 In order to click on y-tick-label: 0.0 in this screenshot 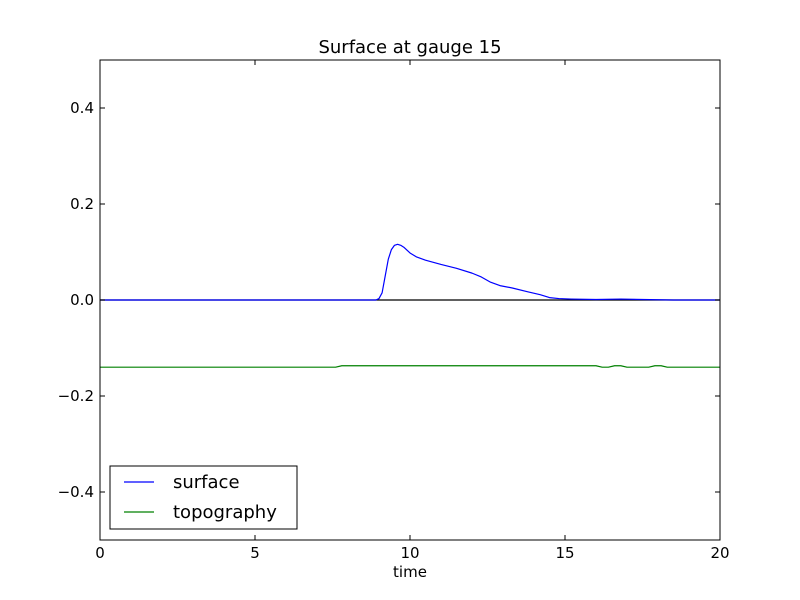, I will do `click(82, 300)`.